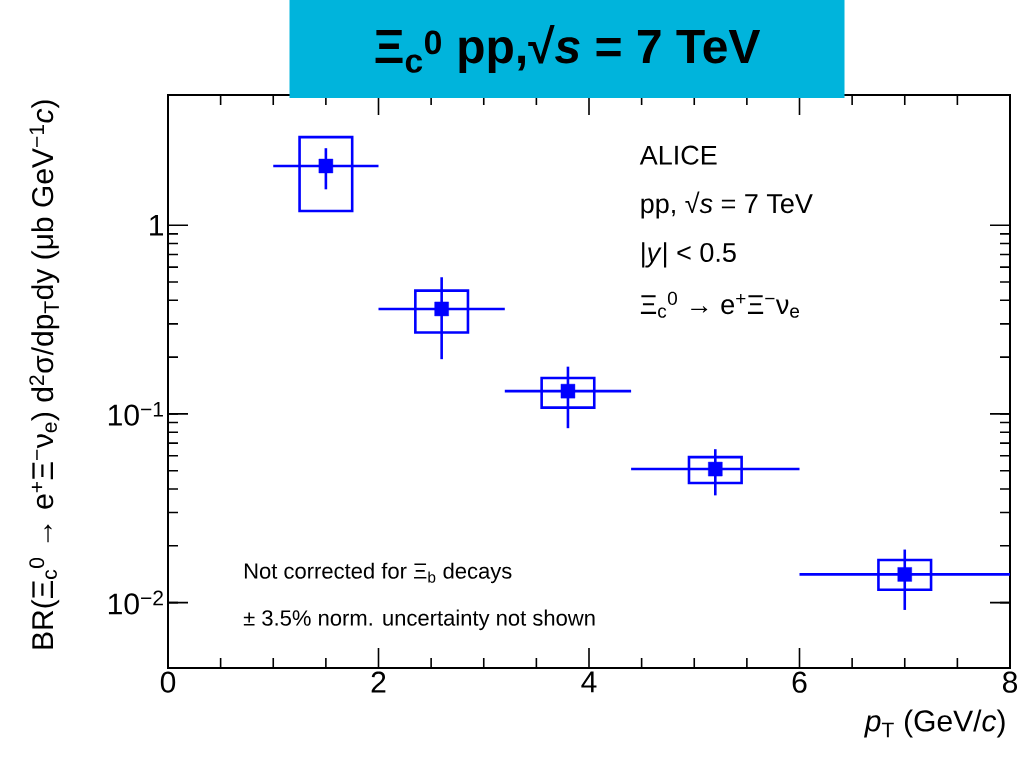 This screenshot has width=1020, height=772. Describe the element at coordinates (135, 414) in the screenshot. I see `y-tick-label: 10$^{−1}$` at that location.